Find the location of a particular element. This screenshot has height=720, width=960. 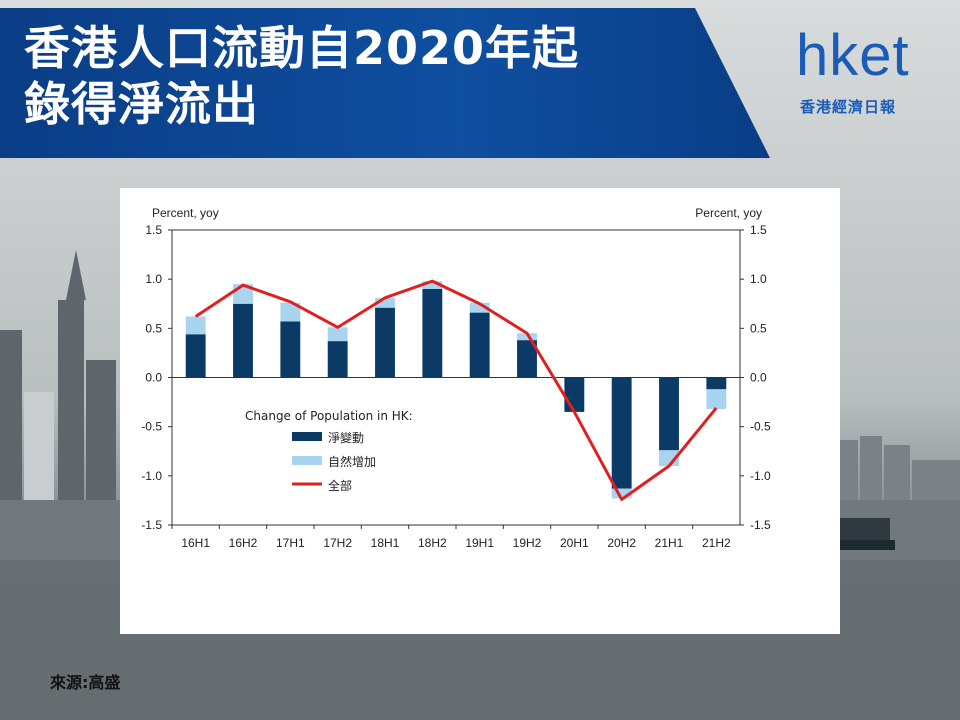

y-tick-label-right: -1.0 is located at coordinates (760, 476).